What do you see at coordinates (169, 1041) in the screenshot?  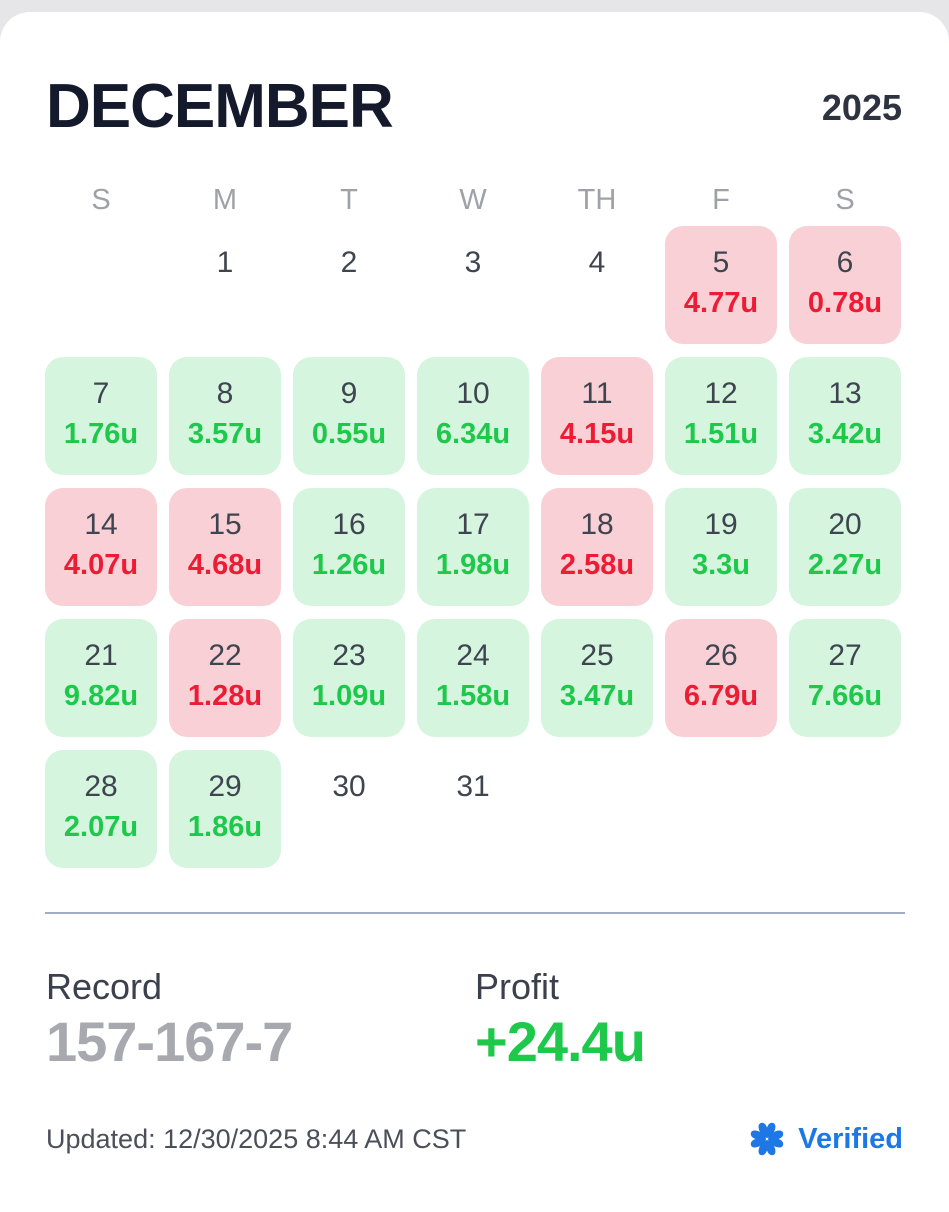 I see `record-value: 157-167-7` at bounding box center [169, 1041].